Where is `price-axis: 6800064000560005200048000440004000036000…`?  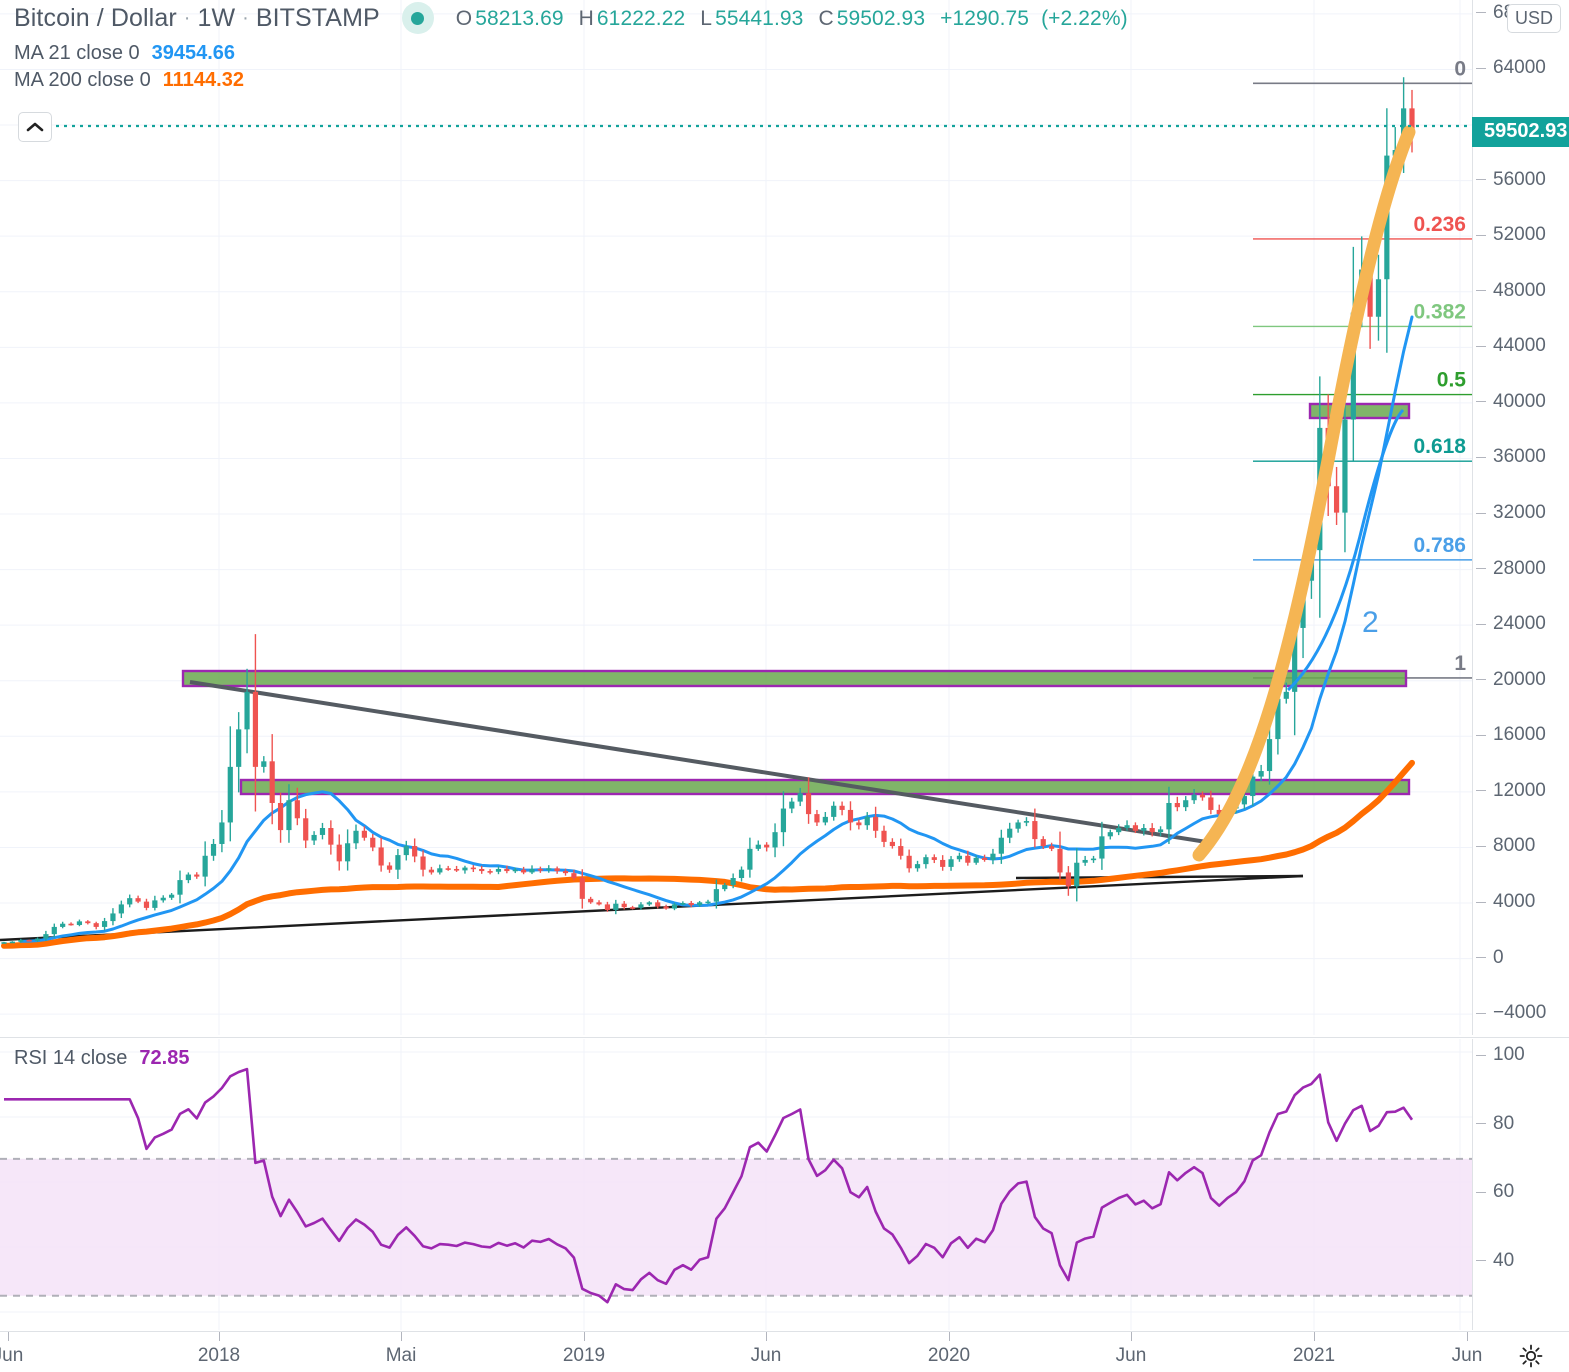 price-axis: 6800064000560005200048000440004000036000… is located at coordinates (1520, 517).